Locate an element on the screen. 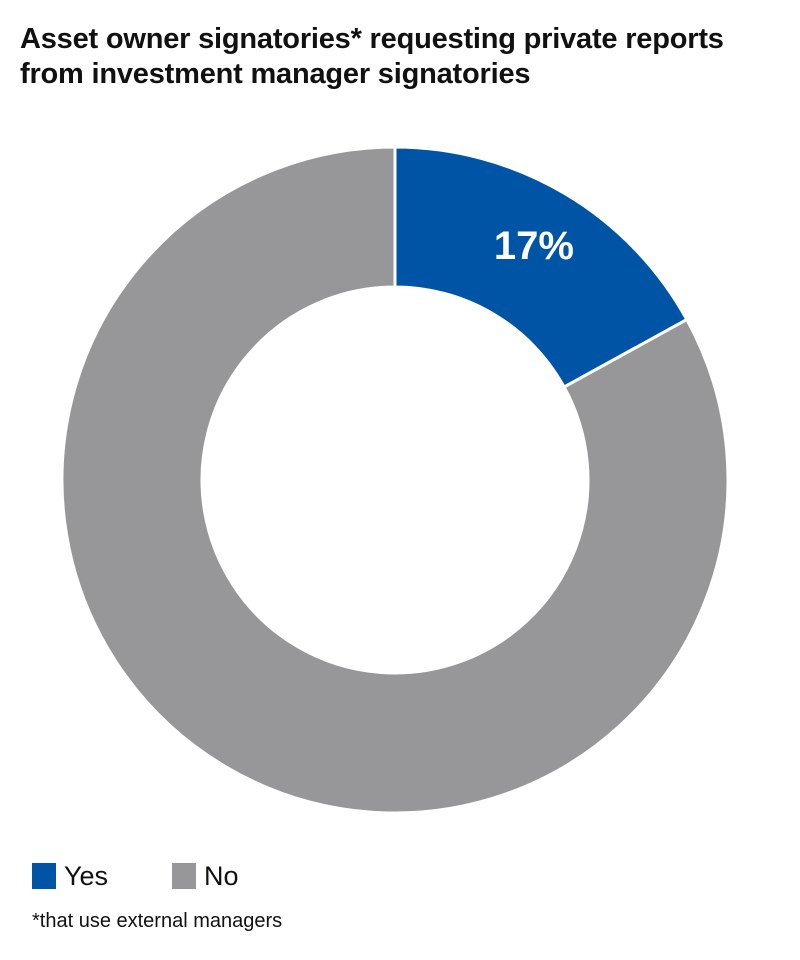  donut-data-labels: 17% is located at coordinates (534, 246).